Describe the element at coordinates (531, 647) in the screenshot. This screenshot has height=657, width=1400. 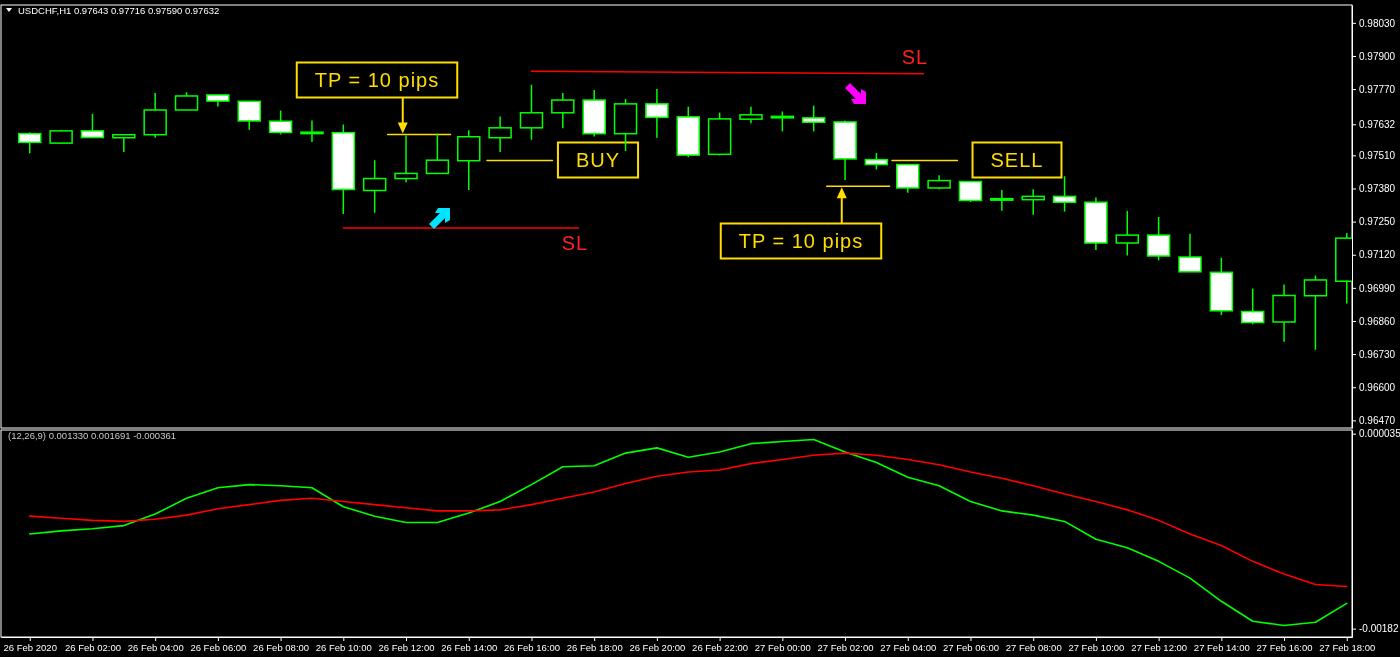
I see `x-tick-label: 26 Feb 16:00` at that location.